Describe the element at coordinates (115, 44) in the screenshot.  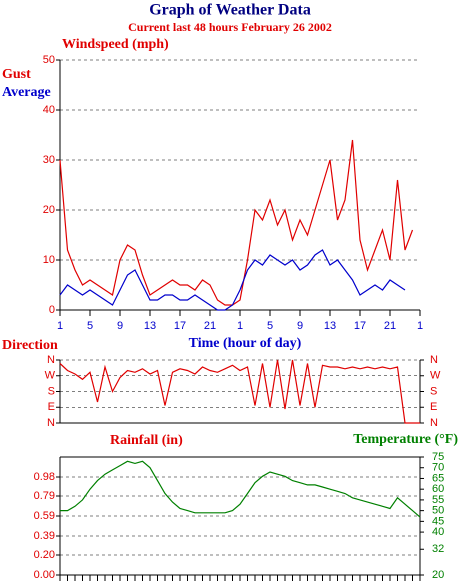
I see `y-axis-label: Windspeed (mph)` at that location.